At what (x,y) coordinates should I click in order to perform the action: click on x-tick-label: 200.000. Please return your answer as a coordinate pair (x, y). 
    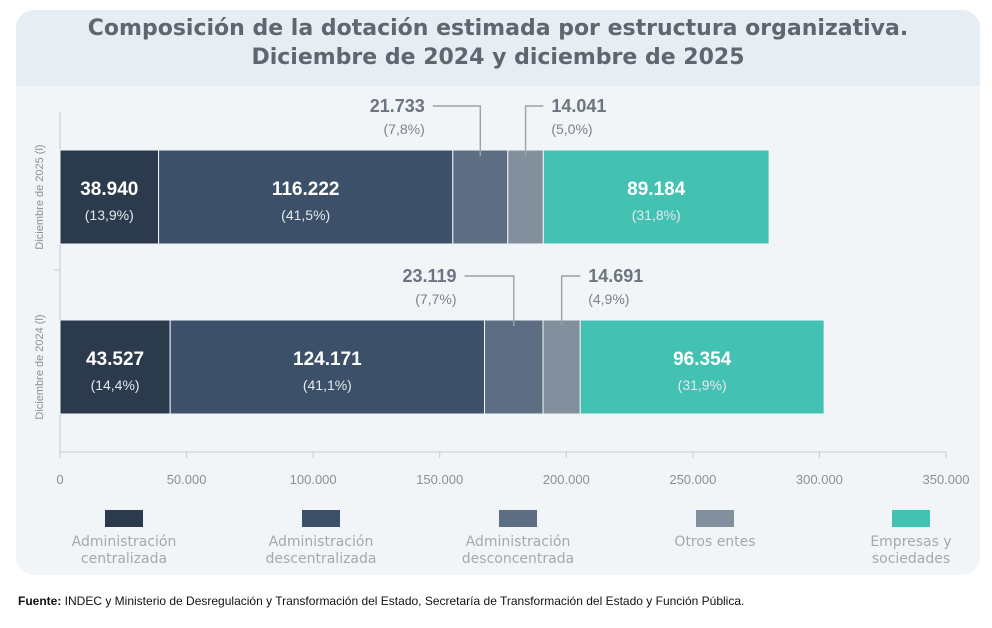
    Looking at the image, I should click on (566, 479).